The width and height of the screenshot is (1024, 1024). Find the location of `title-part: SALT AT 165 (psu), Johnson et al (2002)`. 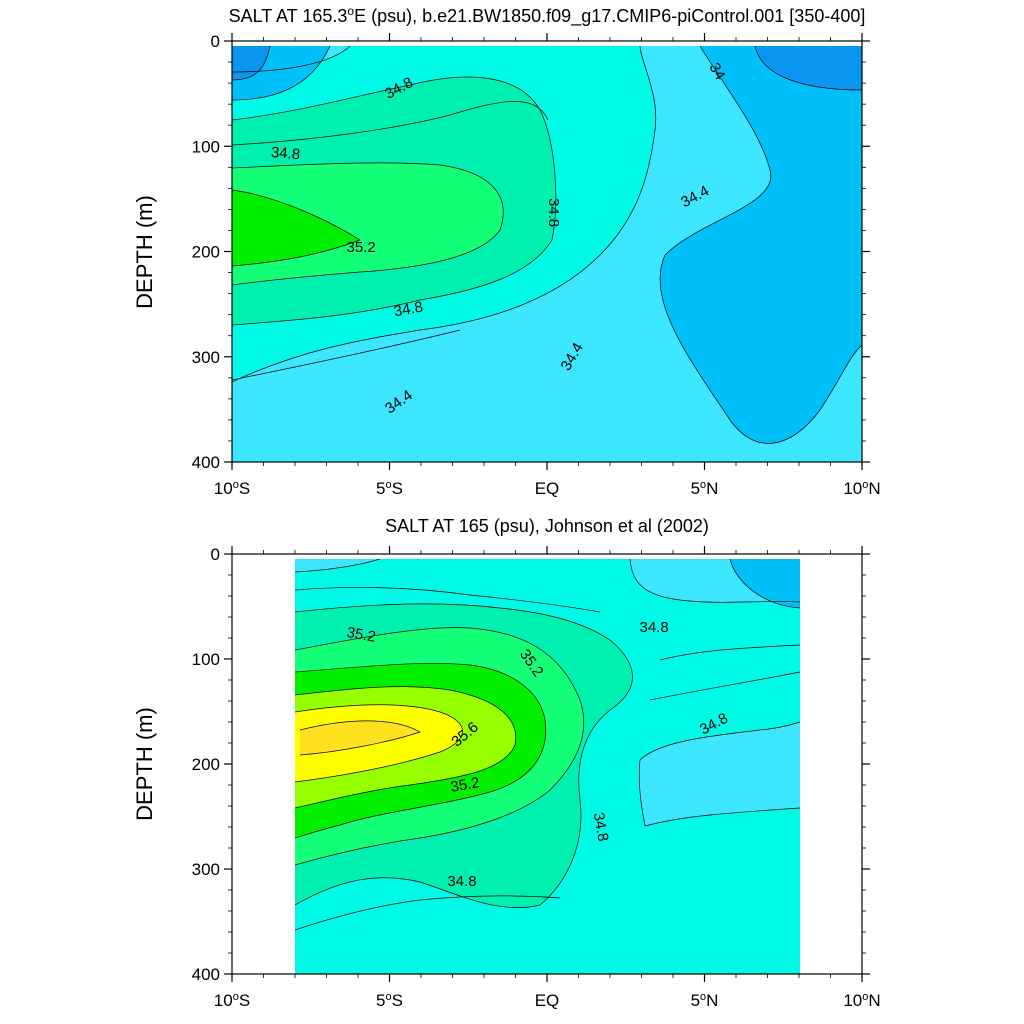

title-part: SALT AT 165 (psu), Johnson et al (2002) is located at coordinates (547, 526).